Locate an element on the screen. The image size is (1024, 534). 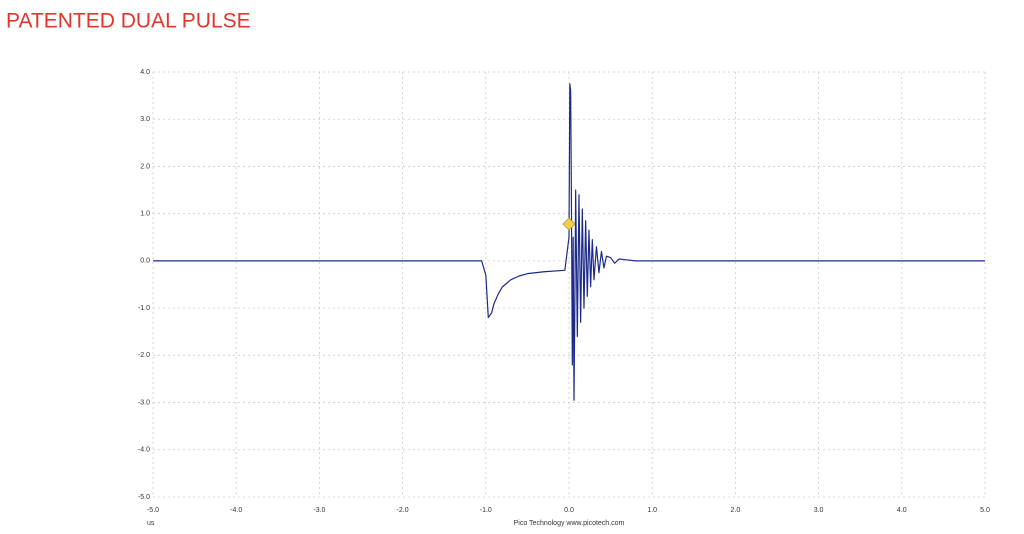
x-tick-label: 1.0 is located at coordinates (652, 510).